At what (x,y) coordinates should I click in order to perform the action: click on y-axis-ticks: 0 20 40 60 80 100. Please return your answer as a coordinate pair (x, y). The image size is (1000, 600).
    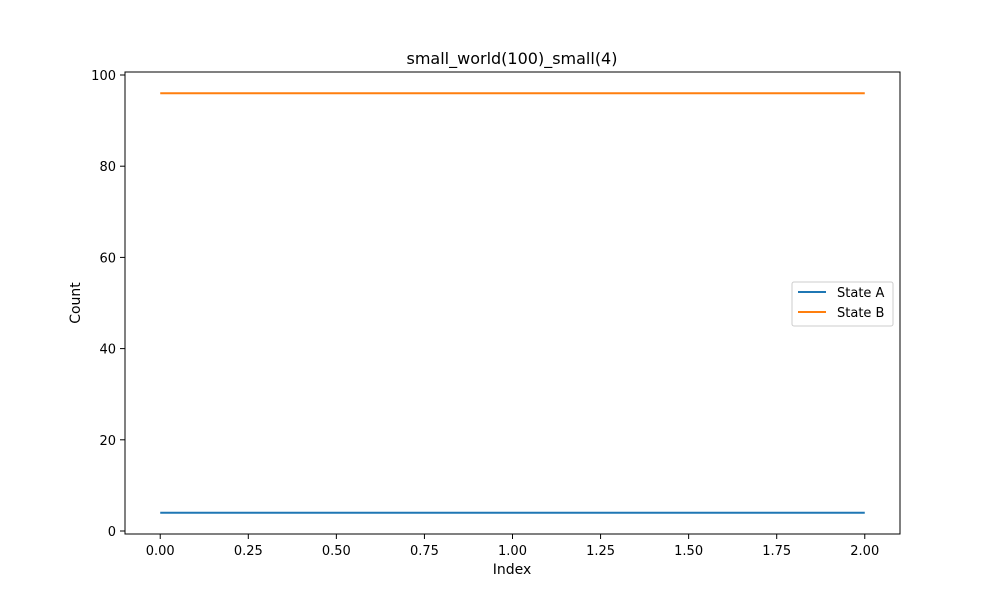
    Looking at the image, I should click on (108, 304).